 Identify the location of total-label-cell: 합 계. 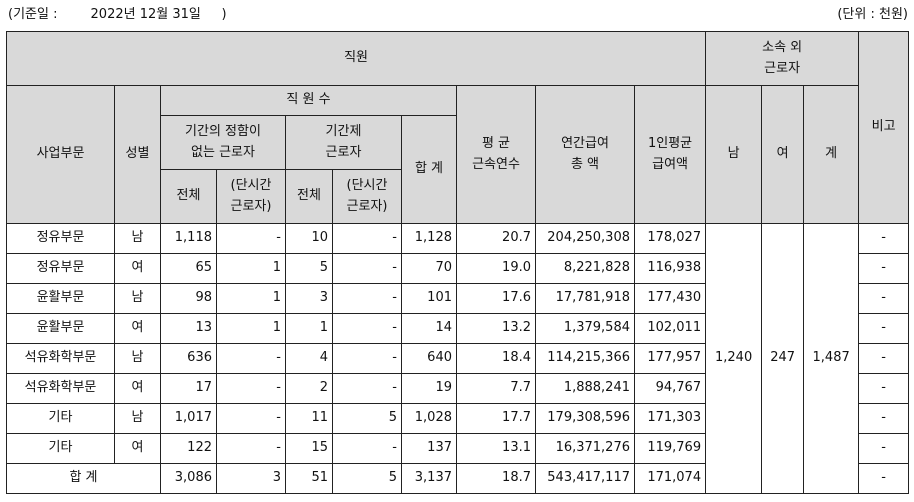
(83, 478).